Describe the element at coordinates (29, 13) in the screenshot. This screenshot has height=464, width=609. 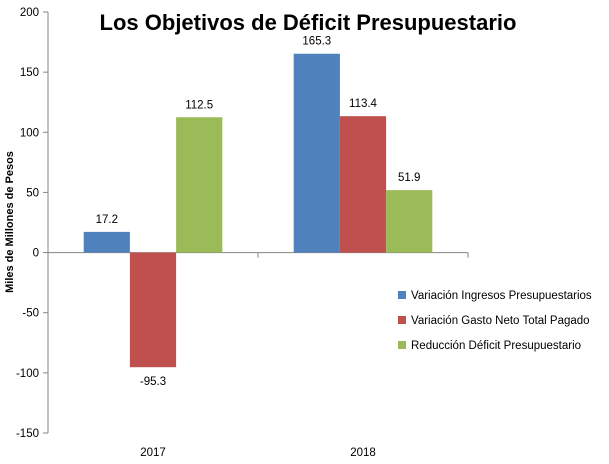
I see `y-tick-label: 200` at that location.